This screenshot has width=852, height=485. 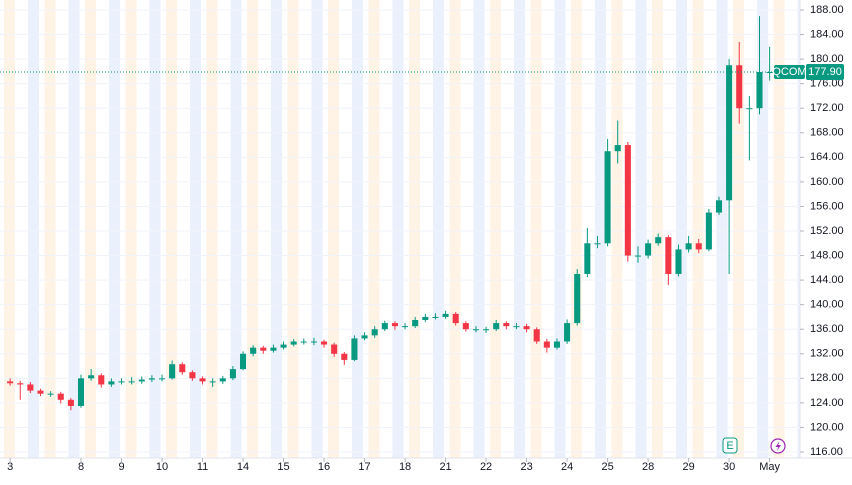 I want to click on x-tick-label: 3, so click(x=10, y=467).